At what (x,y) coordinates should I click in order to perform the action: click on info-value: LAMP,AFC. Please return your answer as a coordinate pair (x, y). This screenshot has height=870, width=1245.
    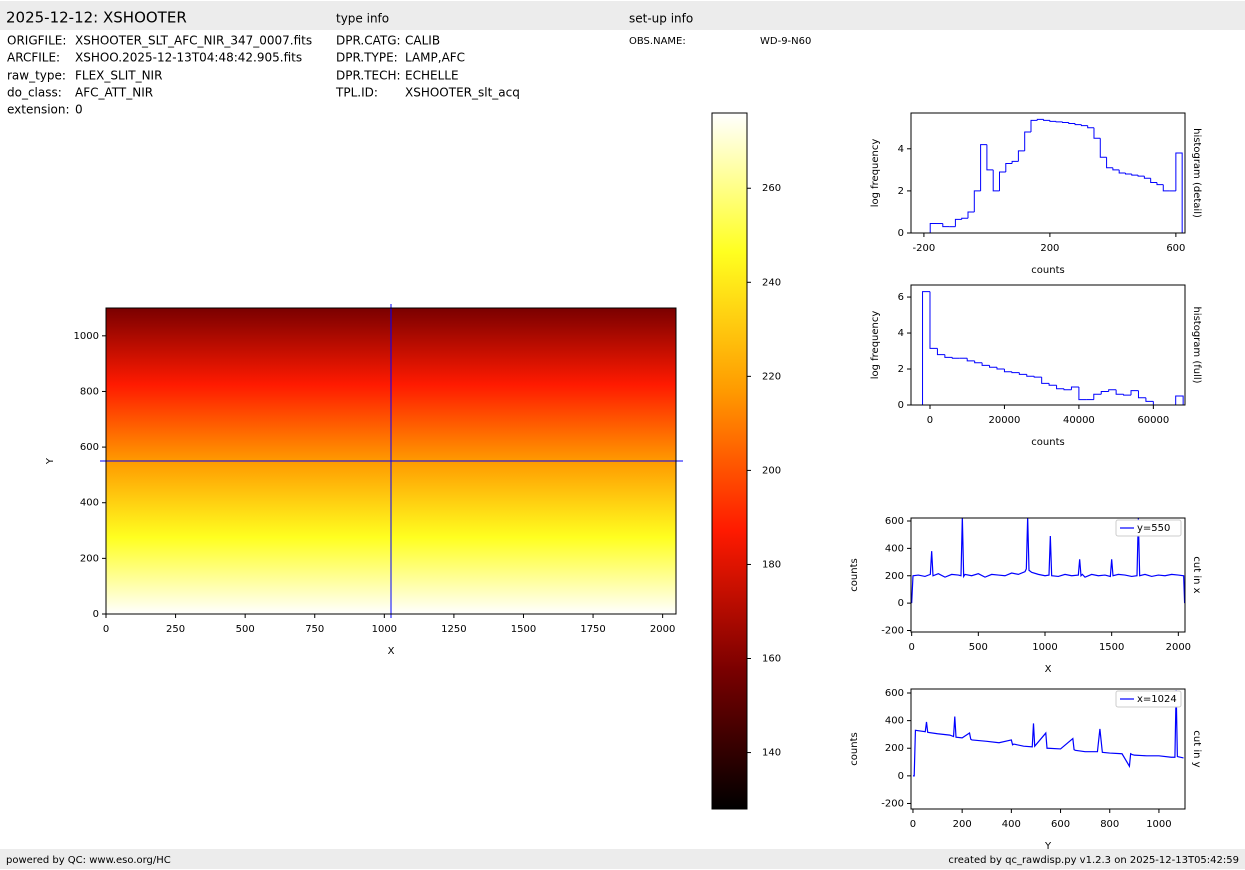
    Looking at the image, I should click on (435, 58).